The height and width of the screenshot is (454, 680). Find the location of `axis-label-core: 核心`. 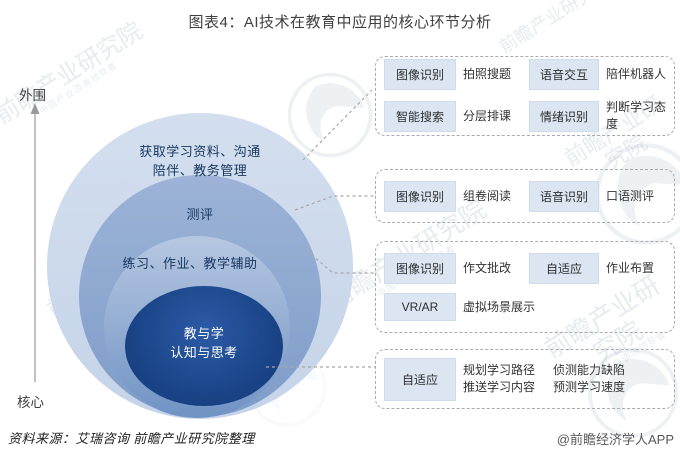

axis-label-core: 核心 is located at coordinates (30, 402).